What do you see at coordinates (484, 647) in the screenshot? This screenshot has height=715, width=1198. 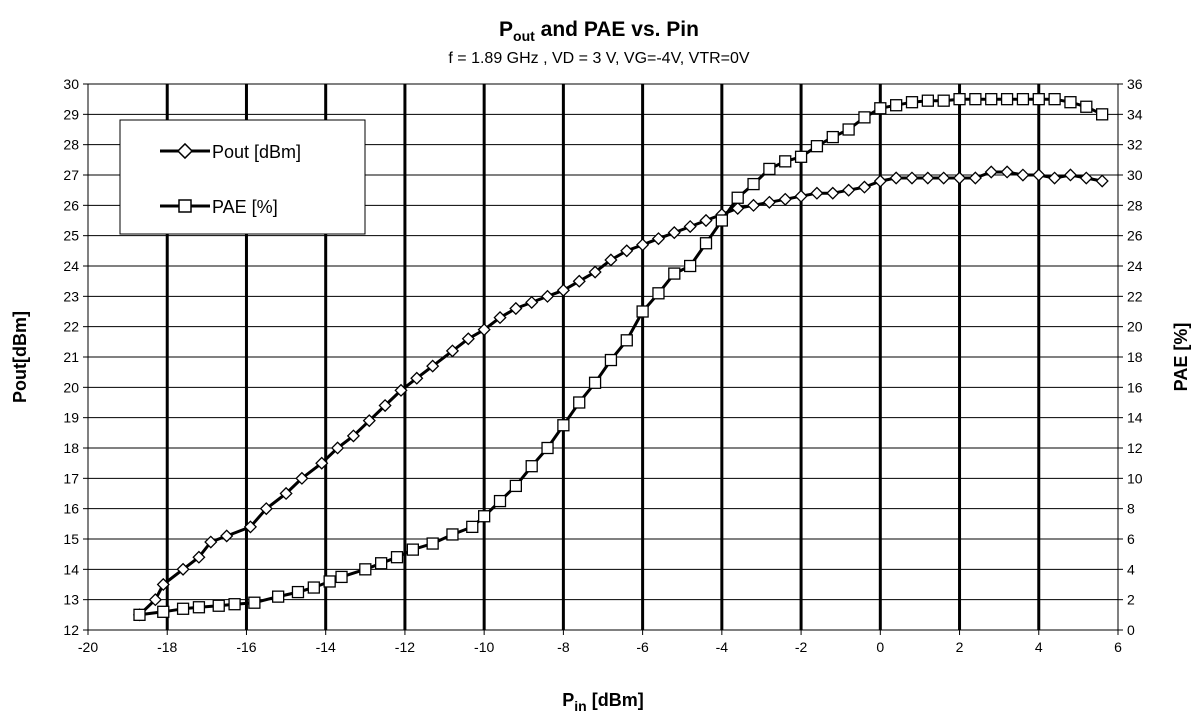 I see `x-tick-label: -10` at bounding box center [484, 647].